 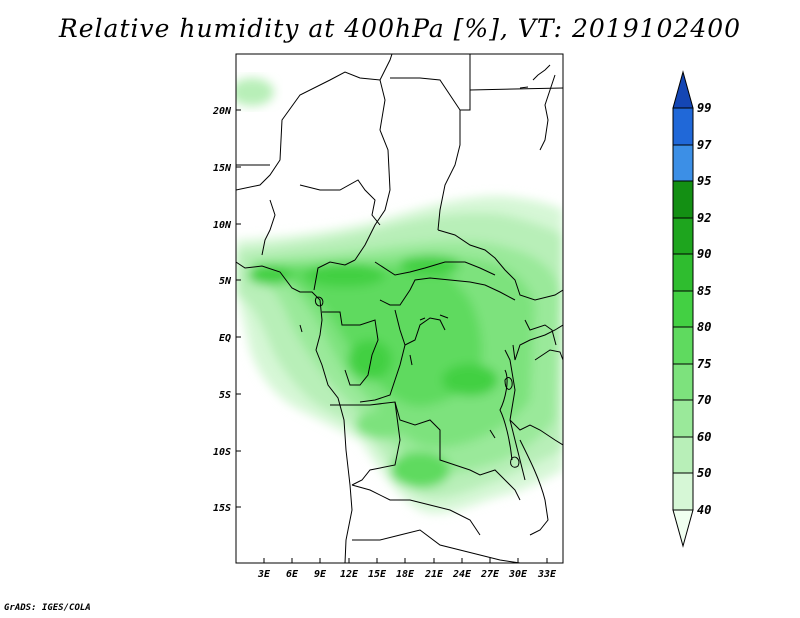 What do you see at coordinates (222, 168) in the screenshot?
I see `lat-label: 15N` at bounding box center [222, 168].